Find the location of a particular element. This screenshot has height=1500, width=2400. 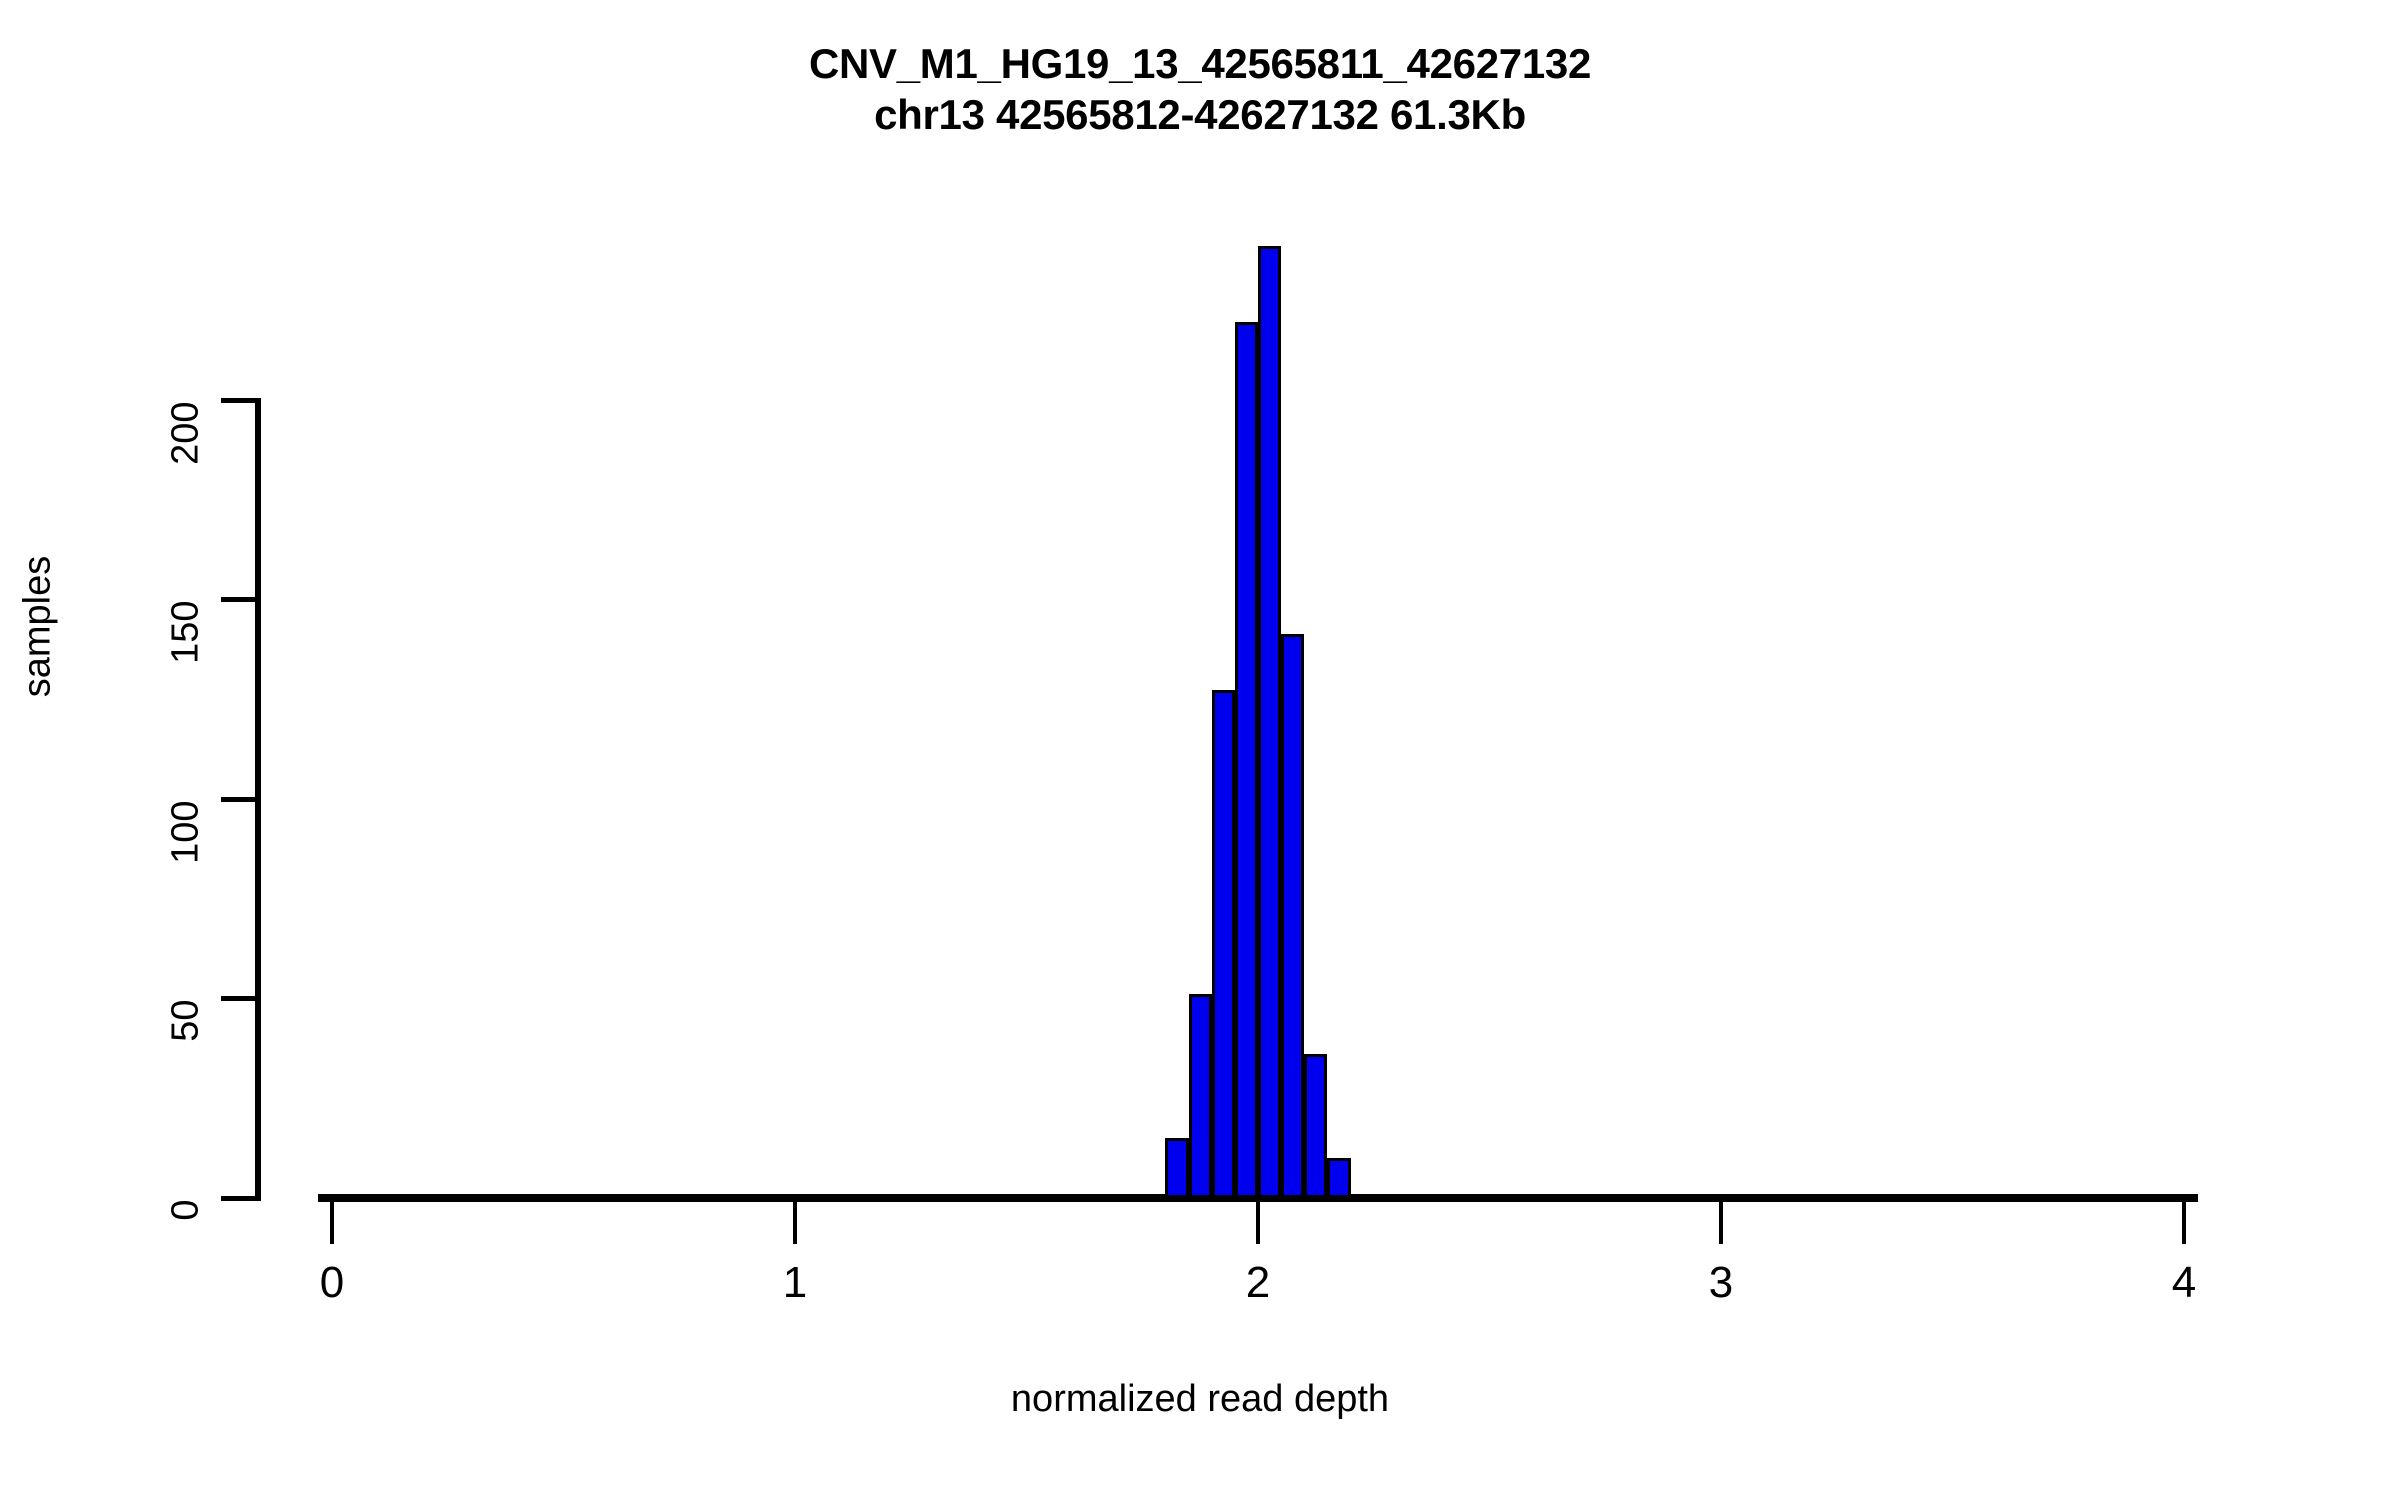

chart-title-line-2: chr13 42565812-42627132 61.3Kb is located at coordinates (1200, 115).